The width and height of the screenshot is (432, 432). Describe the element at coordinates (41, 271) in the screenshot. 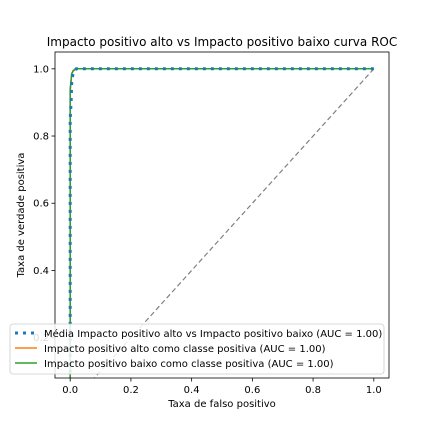

I see `y-tick-label: 0.4` at that location.